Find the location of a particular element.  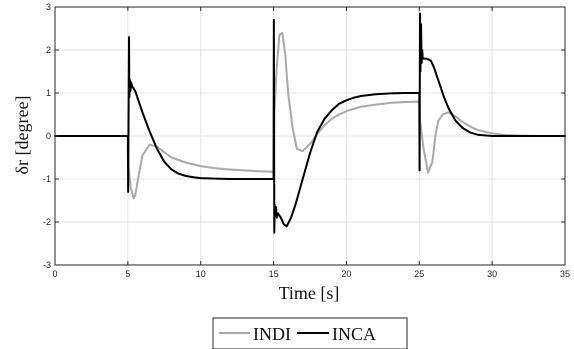

y-tick-label: 3 is located at coordinates (48, 7).